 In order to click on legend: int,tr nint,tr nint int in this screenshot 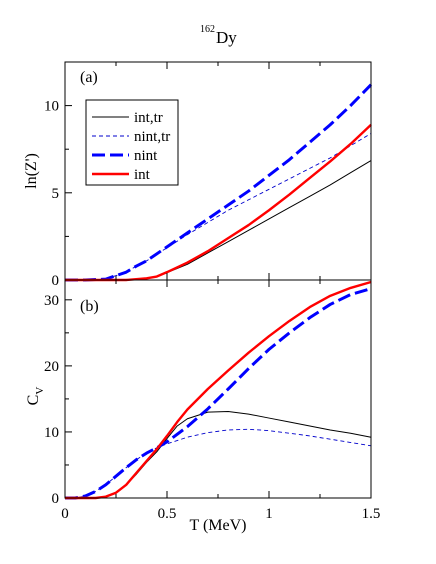, I will do `click(132, 142)`.